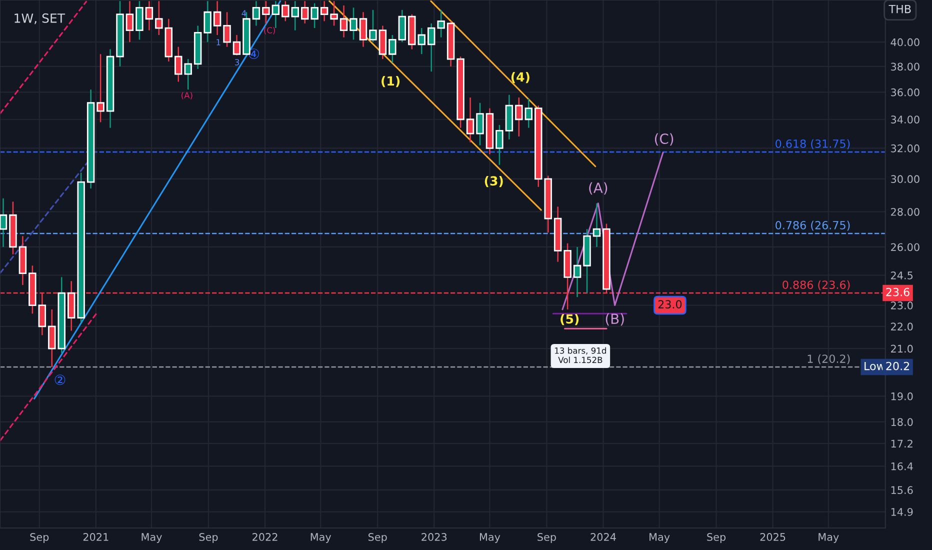  What do you see at coordinates (902, 396) in the screenshot?
I see `y-tick-label: 19.0` at bounding box center [902, 396].